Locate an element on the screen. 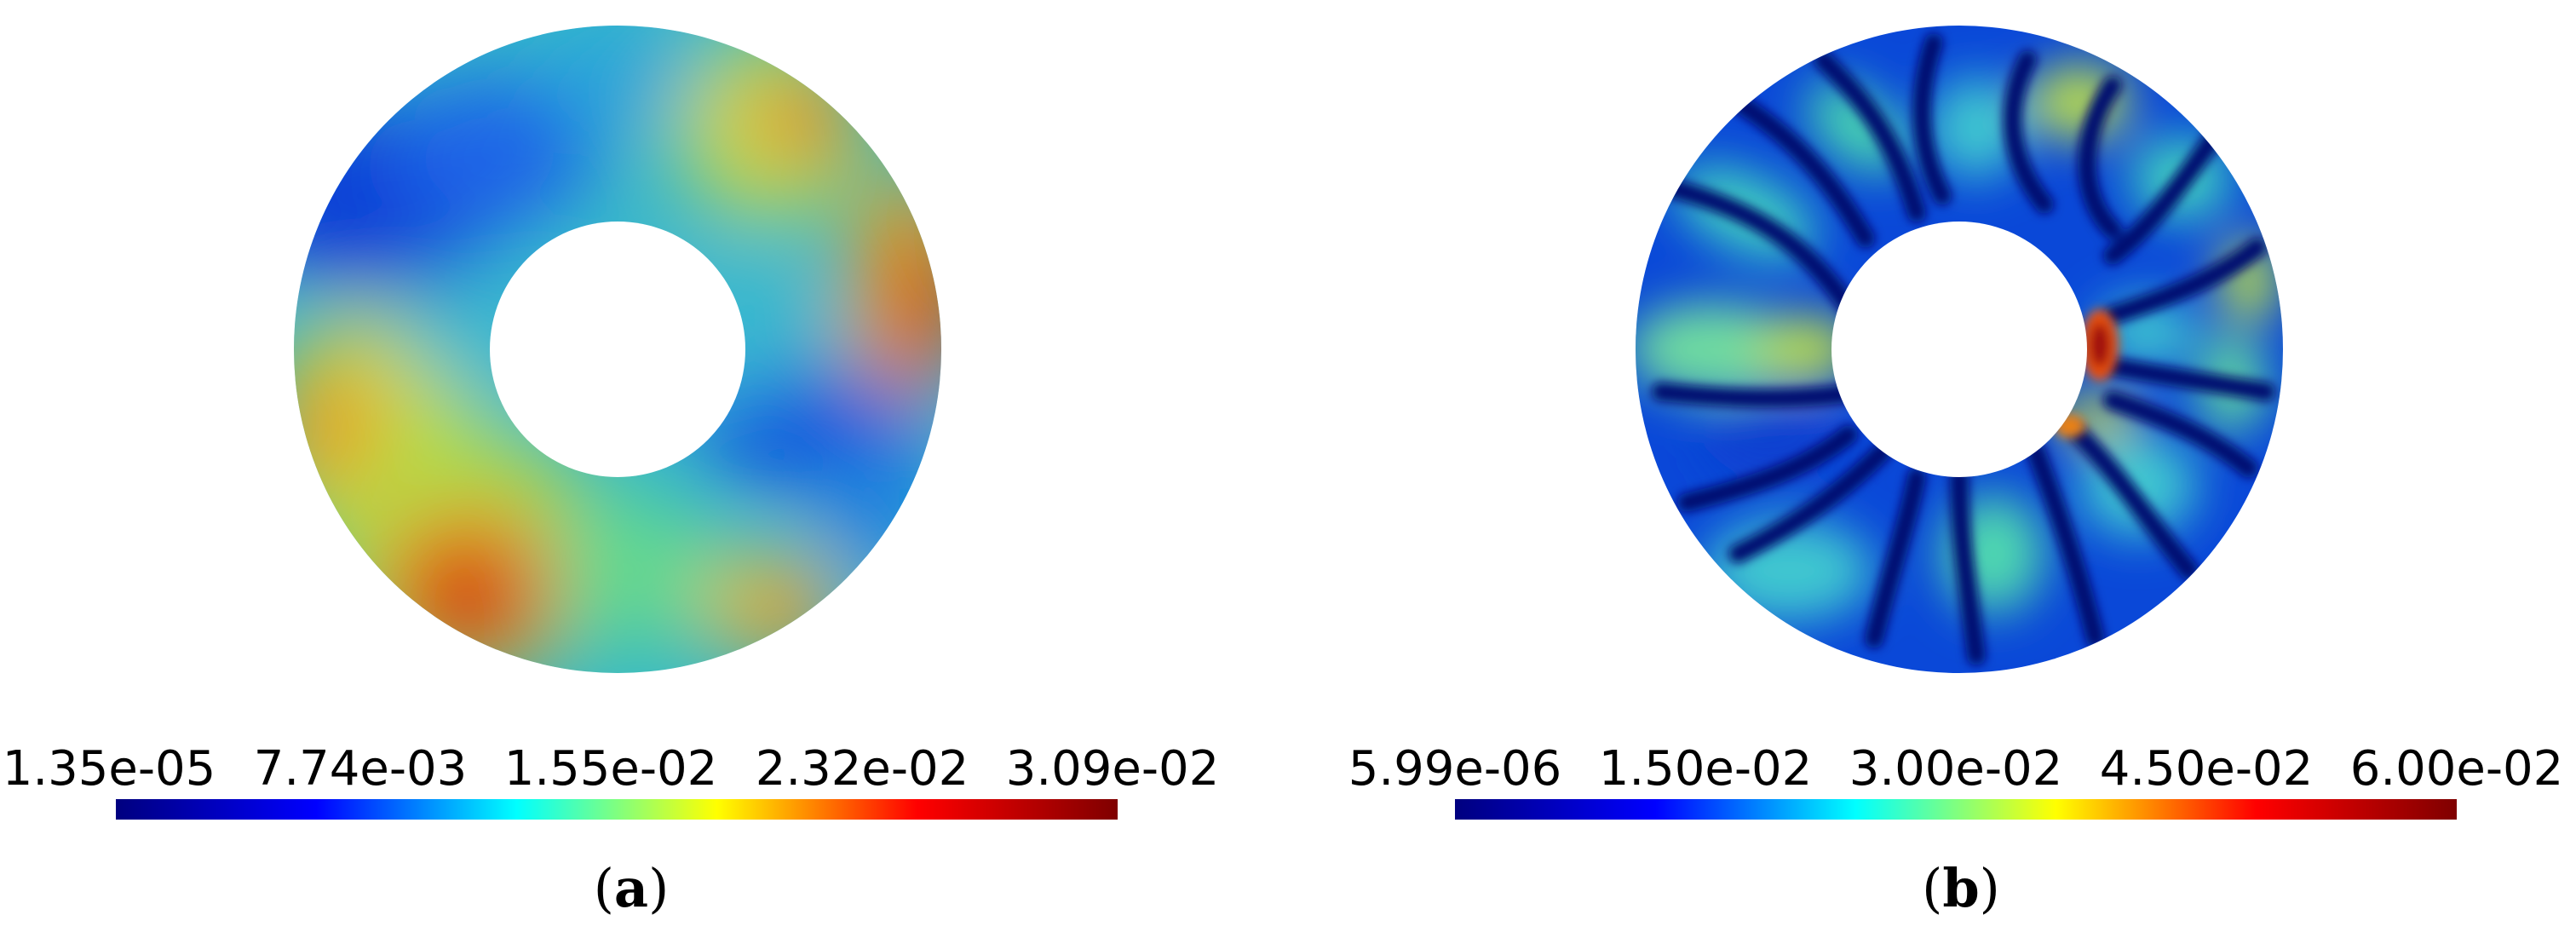 The width and height of the screenshot is (2576, 938). tick-label: 1.55e-02 is located at coordinates (611, 769).